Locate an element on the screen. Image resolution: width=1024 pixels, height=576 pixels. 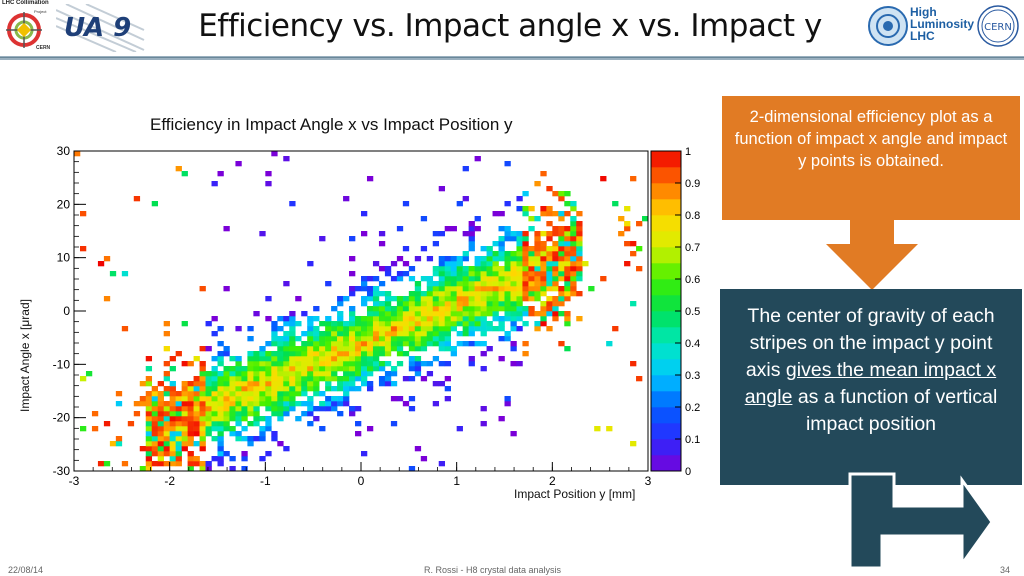
y-tick-label: -30 is located at coordinates (62, 471).